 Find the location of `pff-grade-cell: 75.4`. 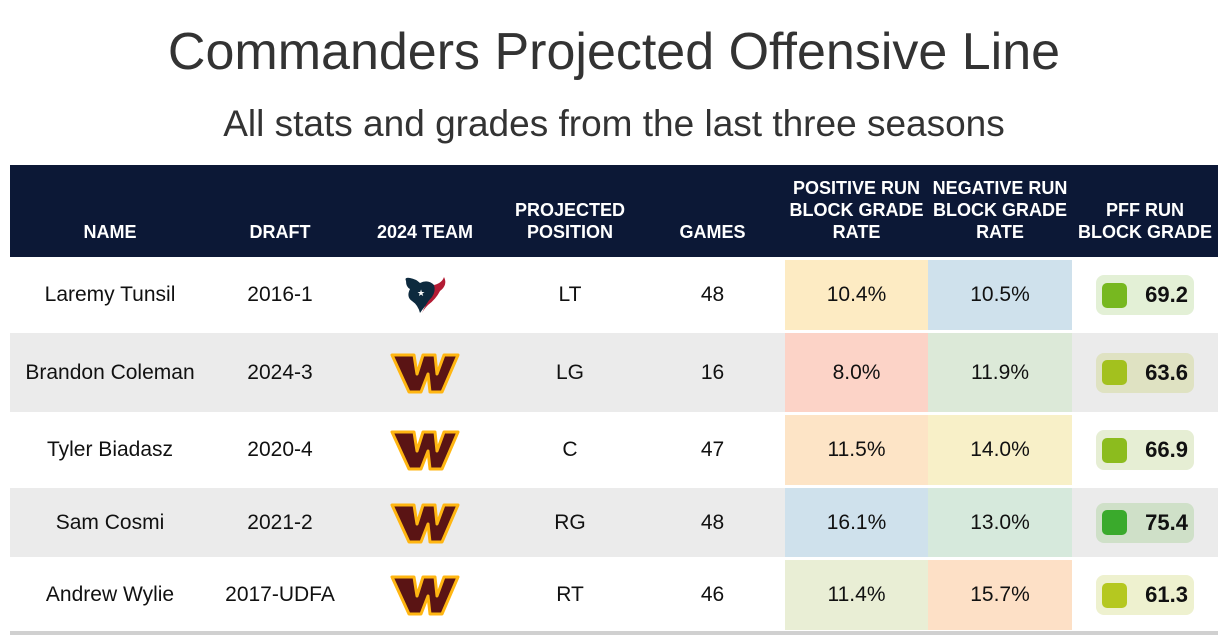

pff-grade-cell: 75.4 is located at coordinates (1145, 522).